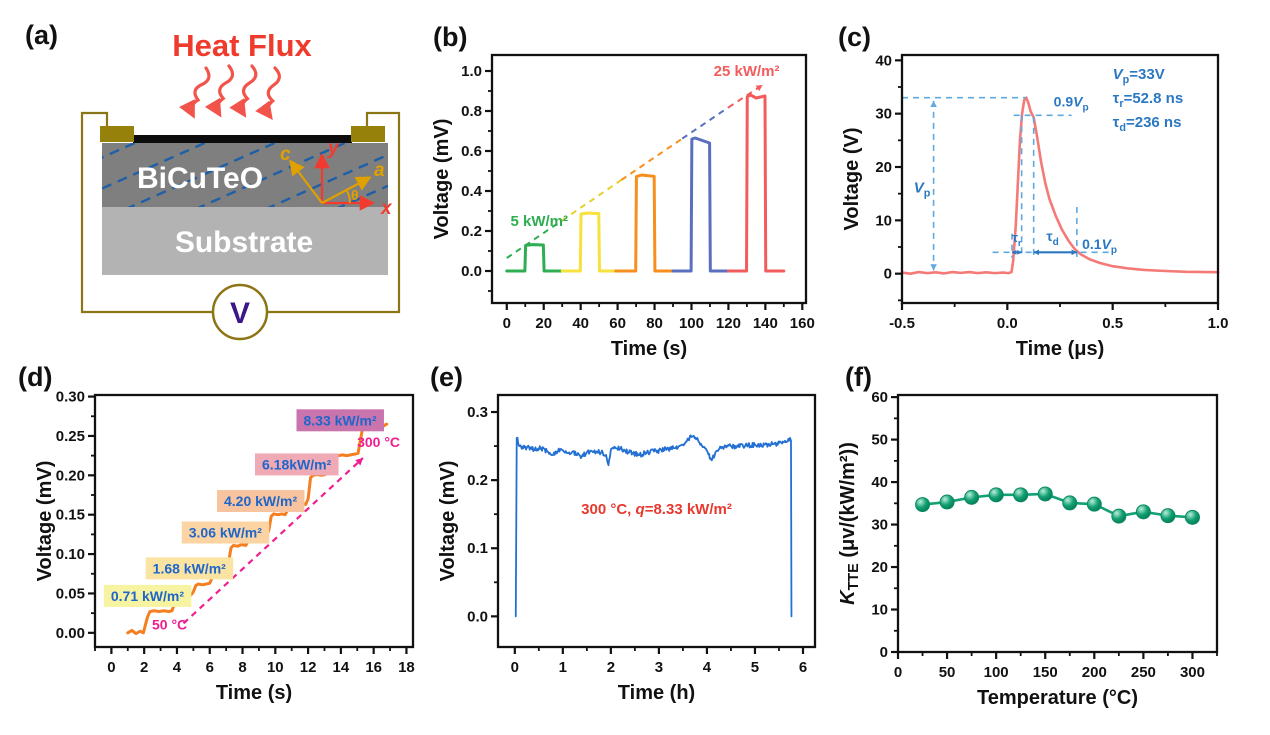 The width and height of the screenshot is (1270, 735). Describe the element at coordinates (947, 672) in the screenshot. I see `x-tick-label: 50` at that location.